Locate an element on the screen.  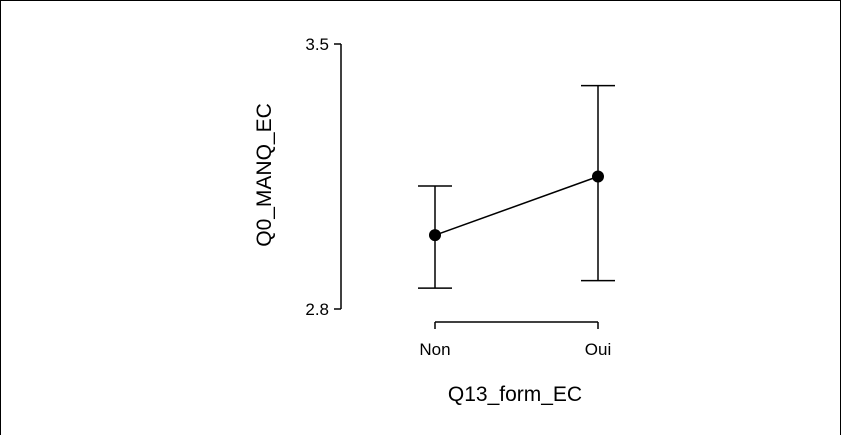
series-line is located at coordinates (516, 205).